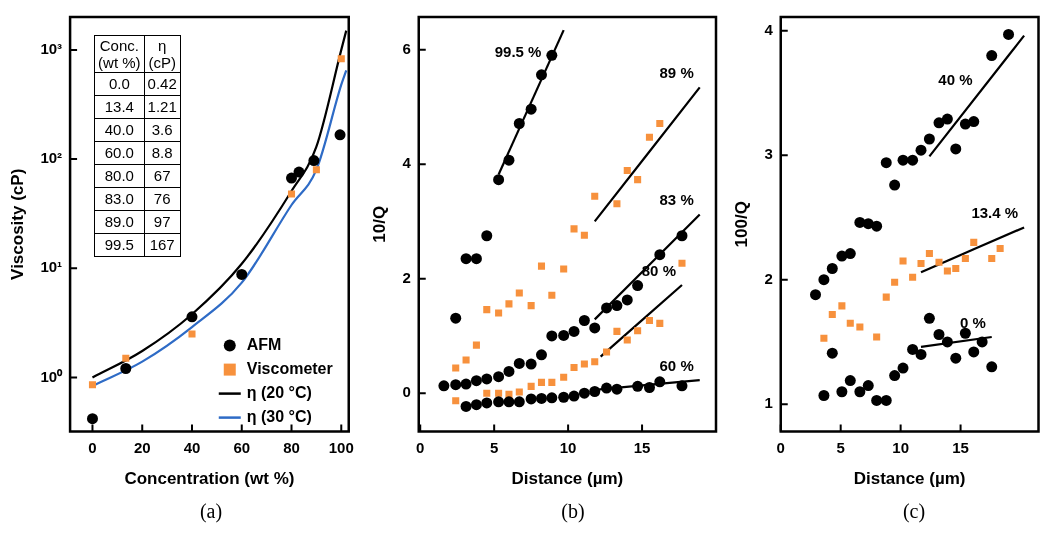 This screenshot has width=1044, height=544. What do you see at coordinates (768, 154) in the screenshot?
I see `y-tick-label: 3` at bounding box center [768, 154].